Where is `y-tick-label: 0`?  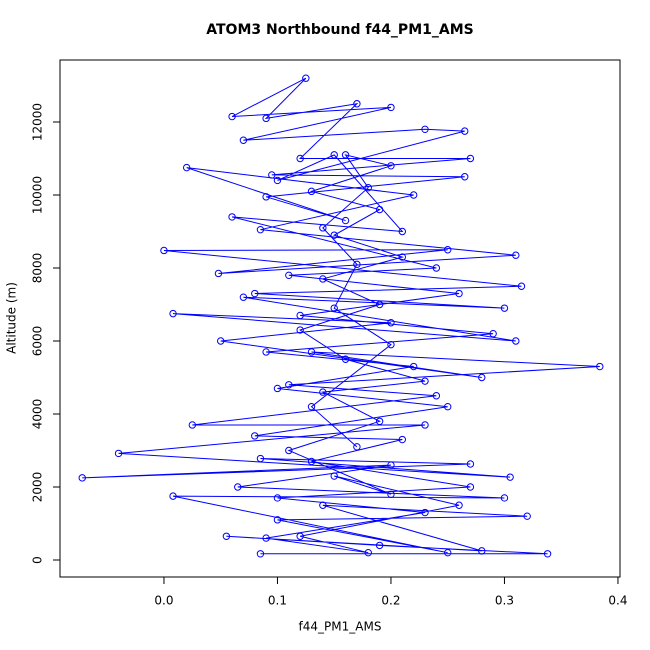 y-tick-label: 0 is located at coordinates (38, 560).